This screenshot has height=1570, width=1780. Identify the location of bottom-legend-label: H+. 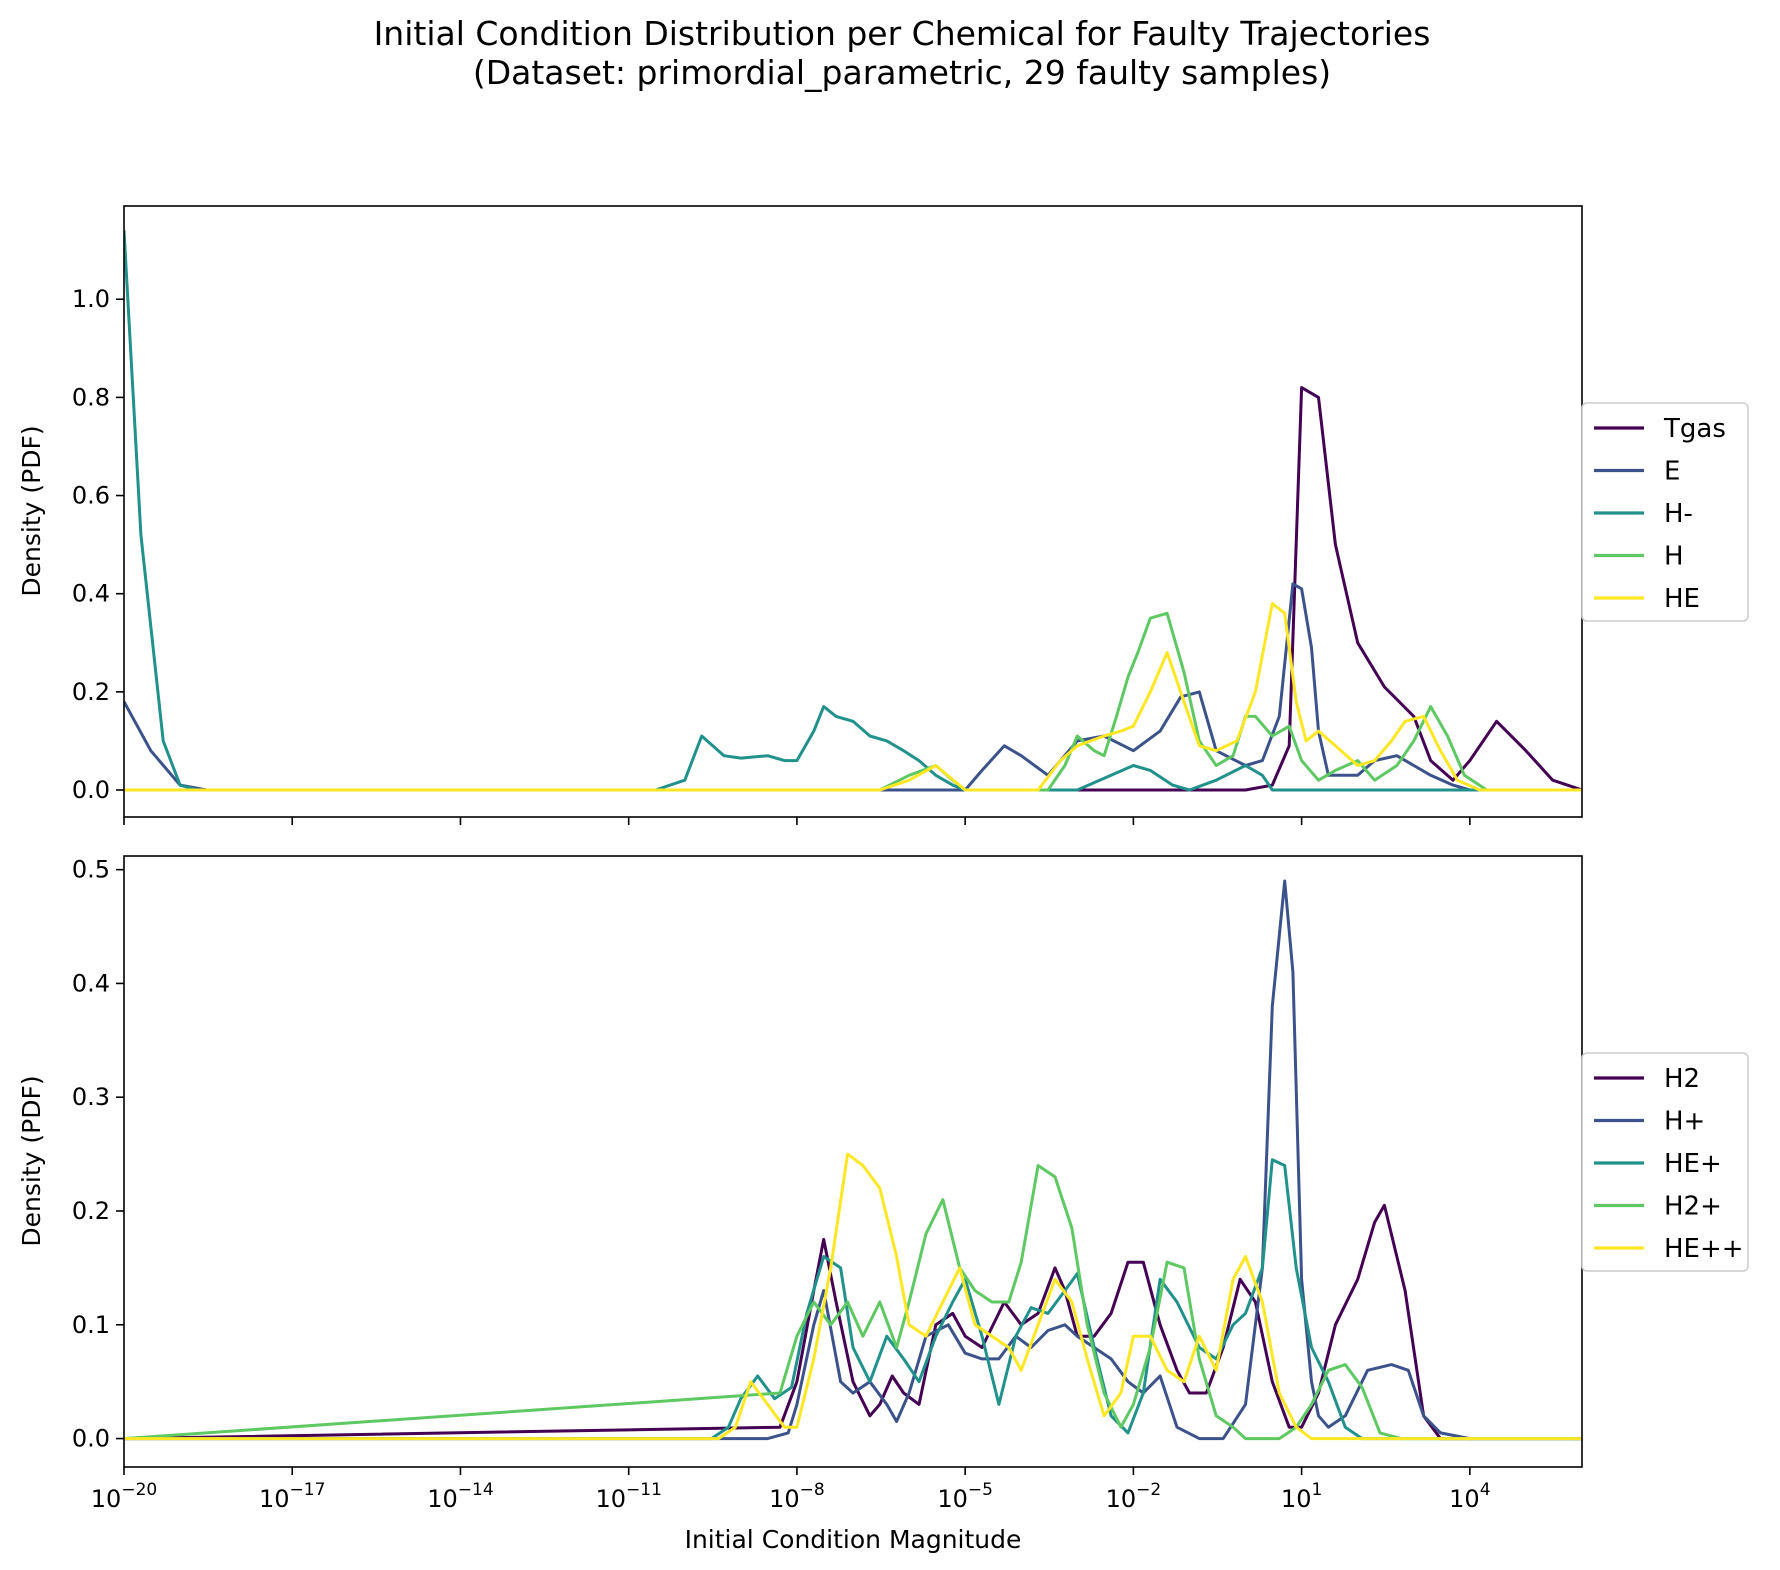
(1684, 1122).